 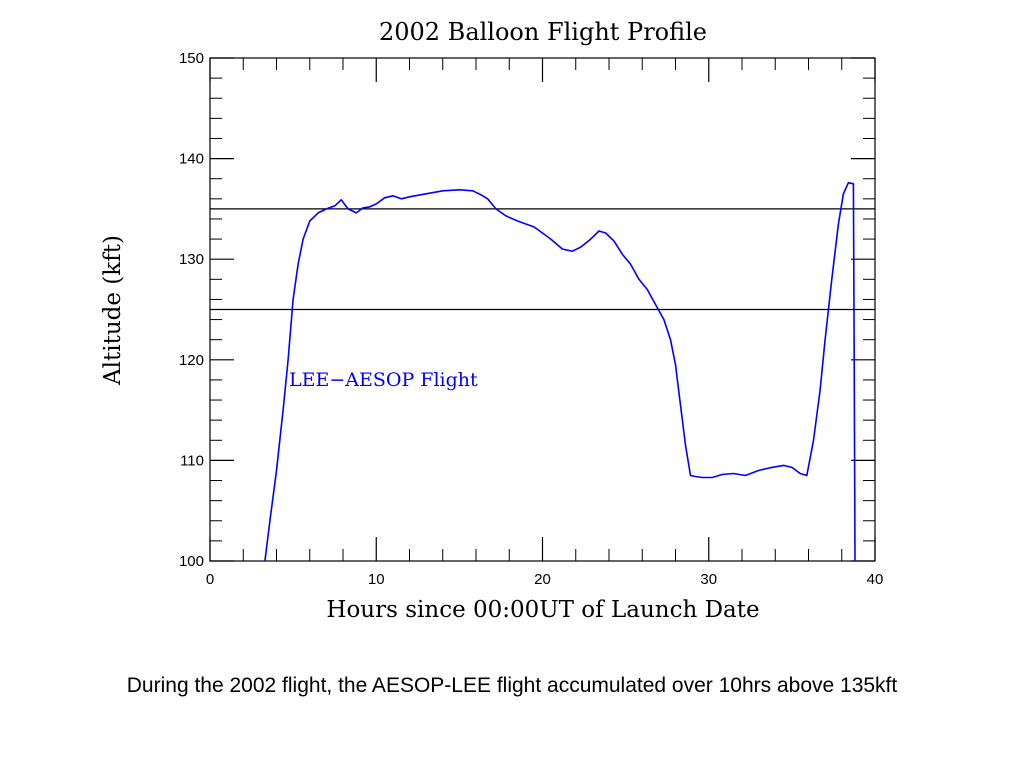 What do you see at coordinates (542, 610) in the screenshot?
I see `x-axis-label: Hours since 00:00UT of Launch Date` at bounding box center [542, 610].